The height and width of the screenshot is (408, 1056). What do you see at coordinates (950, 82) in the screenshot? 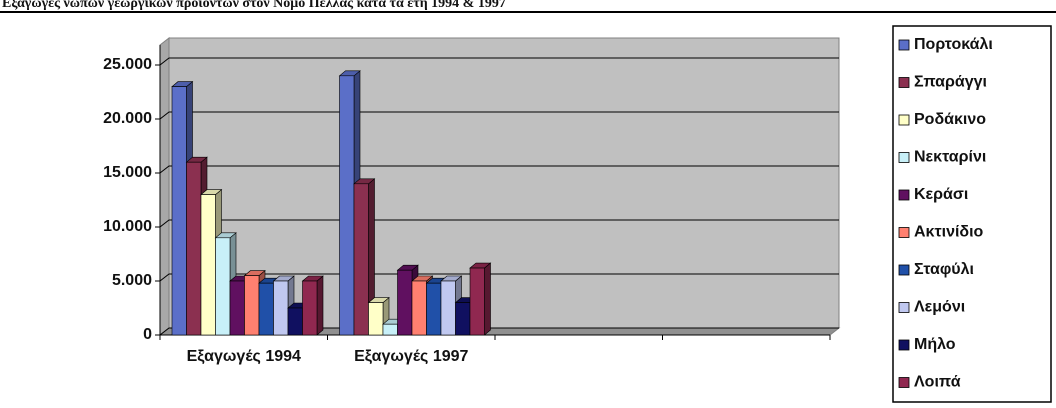
I see `legend-label: Σπαράγγι` at bounding box center [950, 82].